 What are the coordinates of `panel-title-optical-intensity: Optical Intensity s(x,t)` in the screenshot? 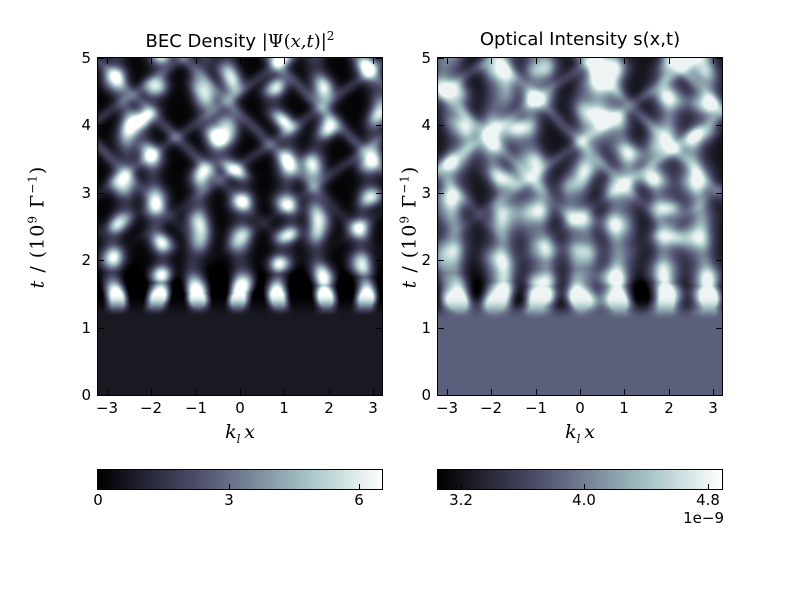 It's located at (580, 39).